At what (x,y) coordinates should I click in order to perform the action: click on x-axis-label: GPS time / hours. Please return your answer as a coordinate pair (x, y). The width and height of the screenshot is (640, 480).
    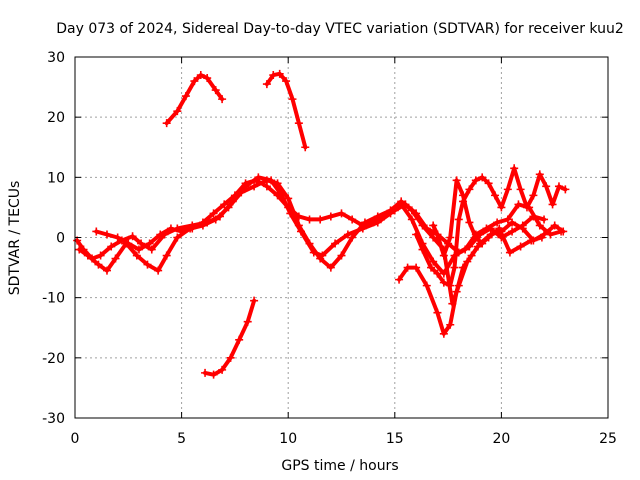
    Looking at the image, I should click on (339, 466).